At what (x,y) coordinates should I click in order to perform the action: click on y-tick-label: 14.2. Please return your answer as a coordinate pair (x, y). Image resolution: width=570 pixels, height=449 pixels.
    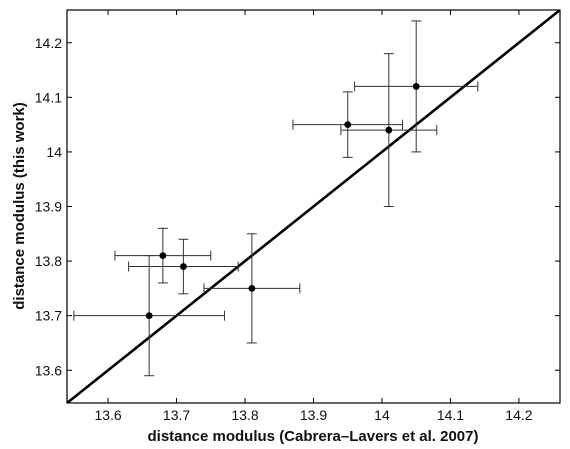
    Looking at the image, I should click on (48, 43).